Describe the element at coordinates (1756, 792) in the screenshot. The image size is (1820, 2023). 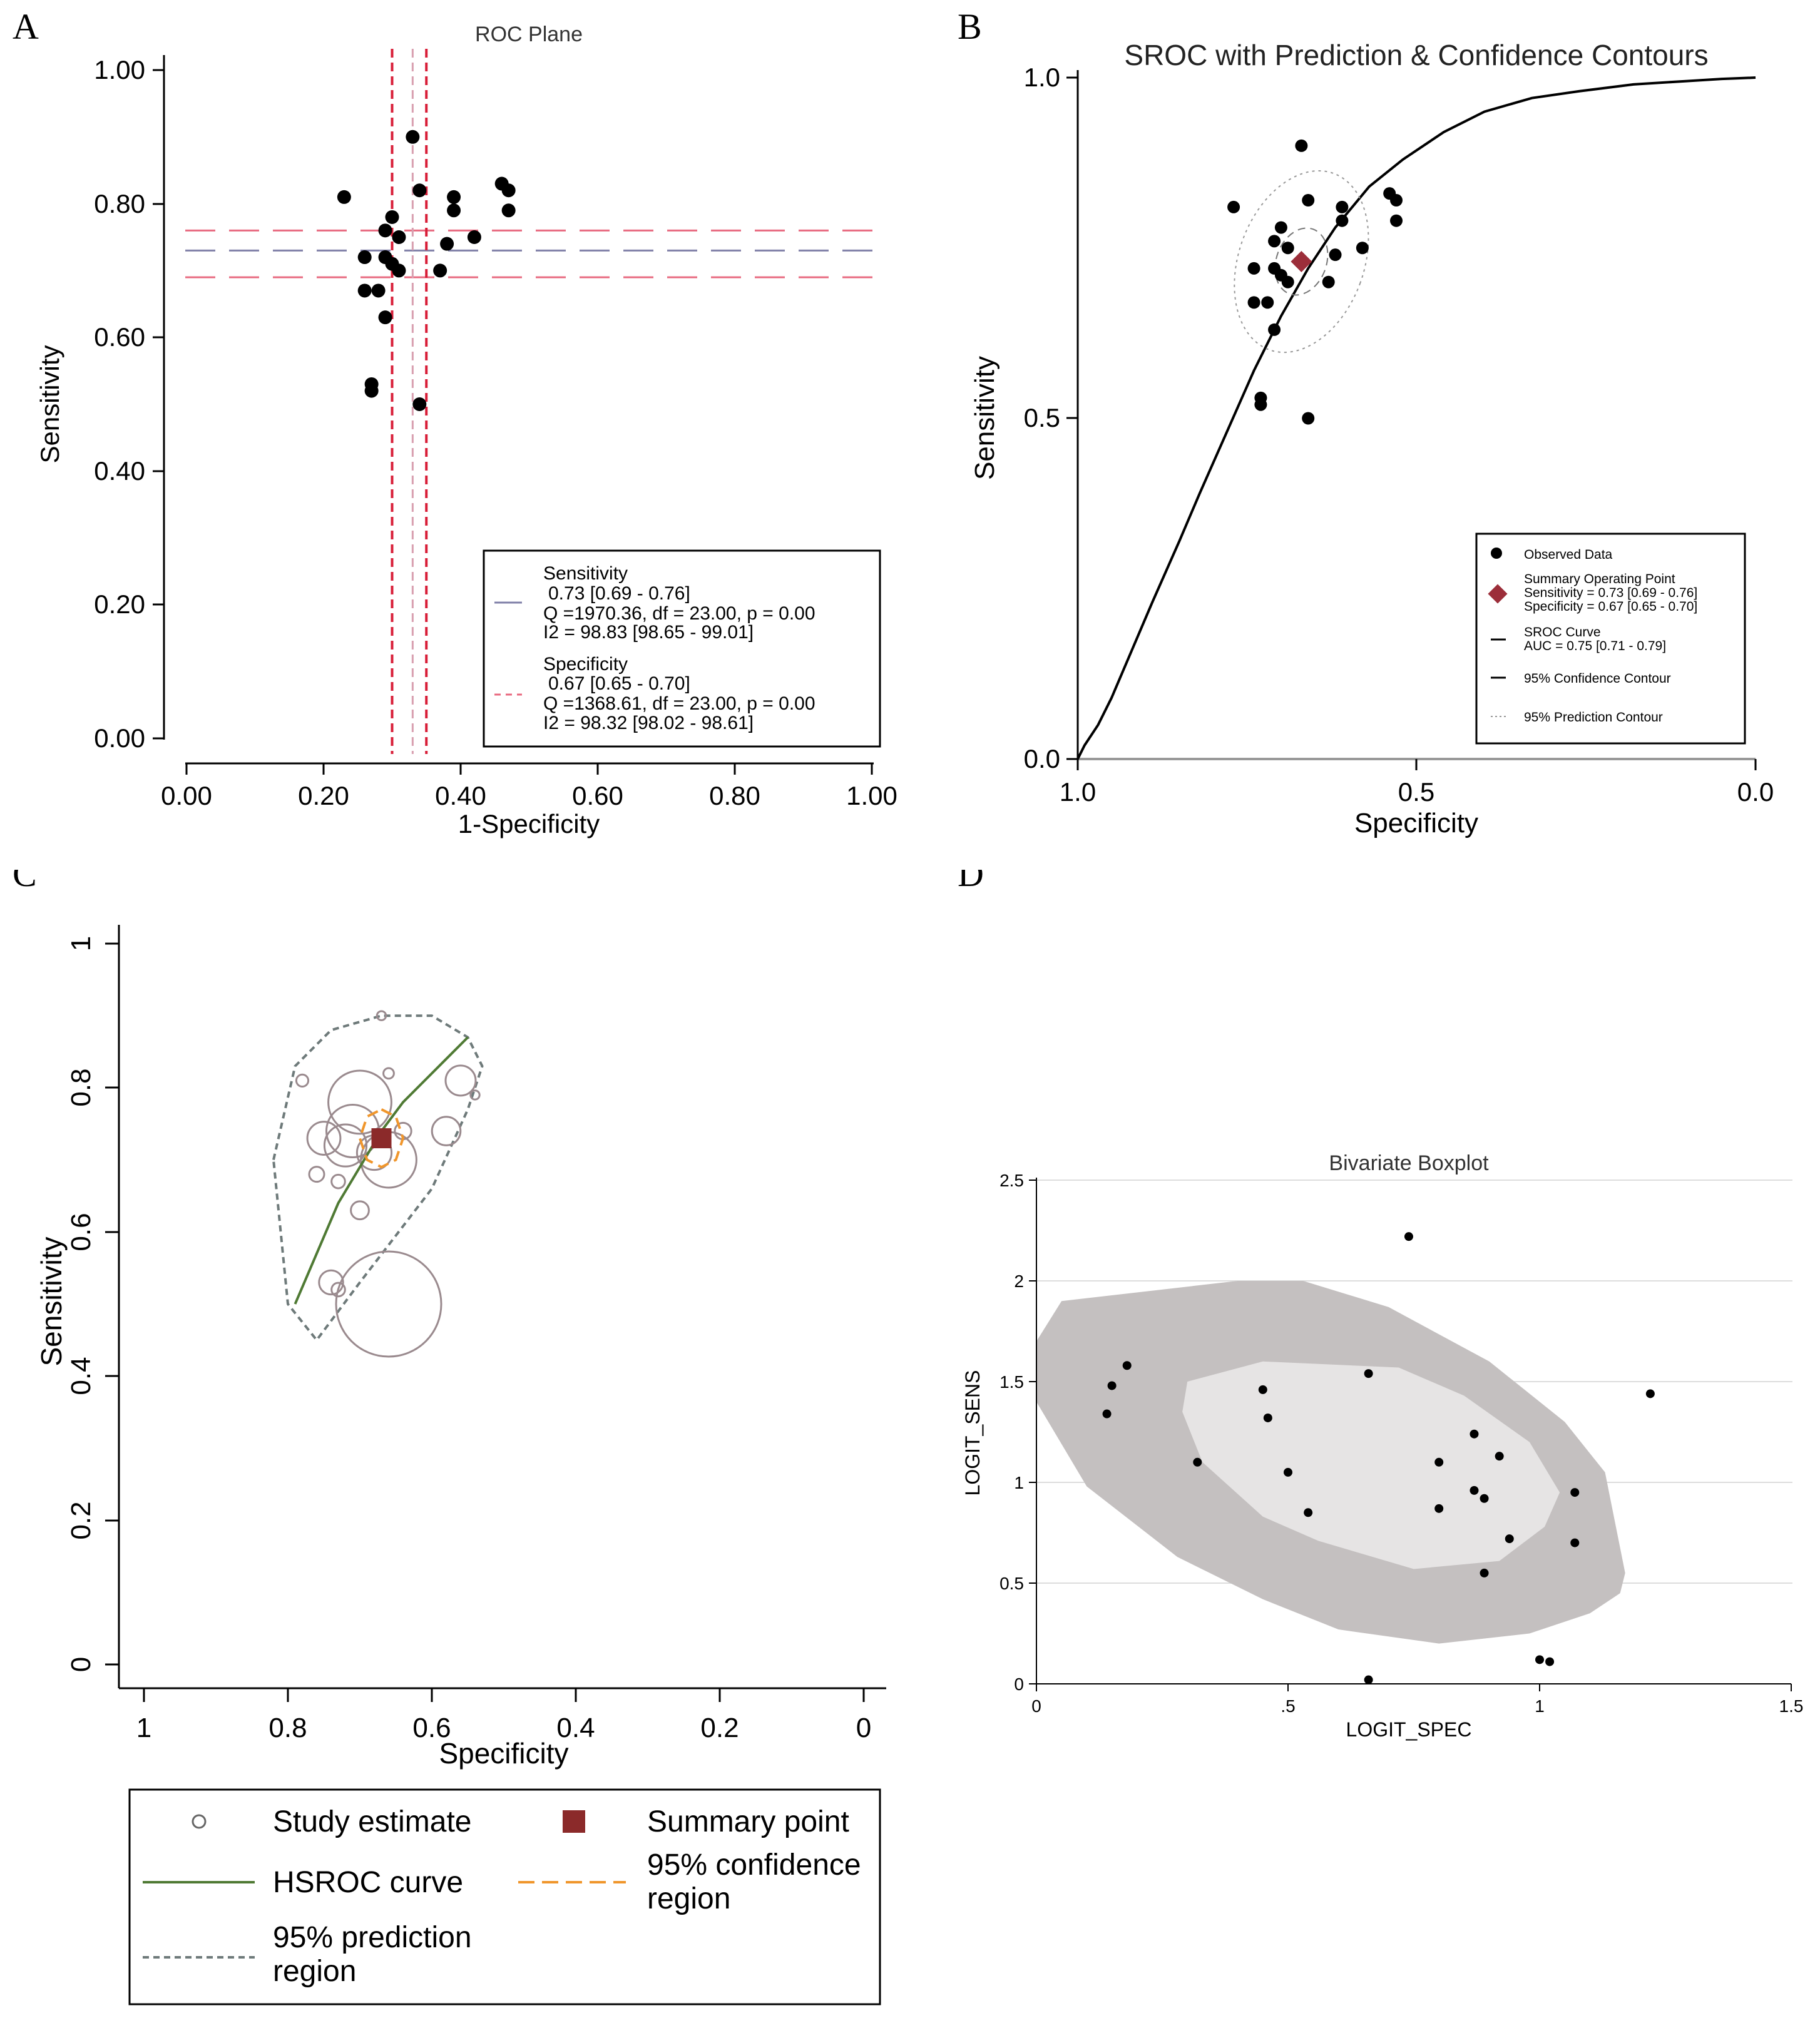
I see `x-tick-label: 0.0` at that location.